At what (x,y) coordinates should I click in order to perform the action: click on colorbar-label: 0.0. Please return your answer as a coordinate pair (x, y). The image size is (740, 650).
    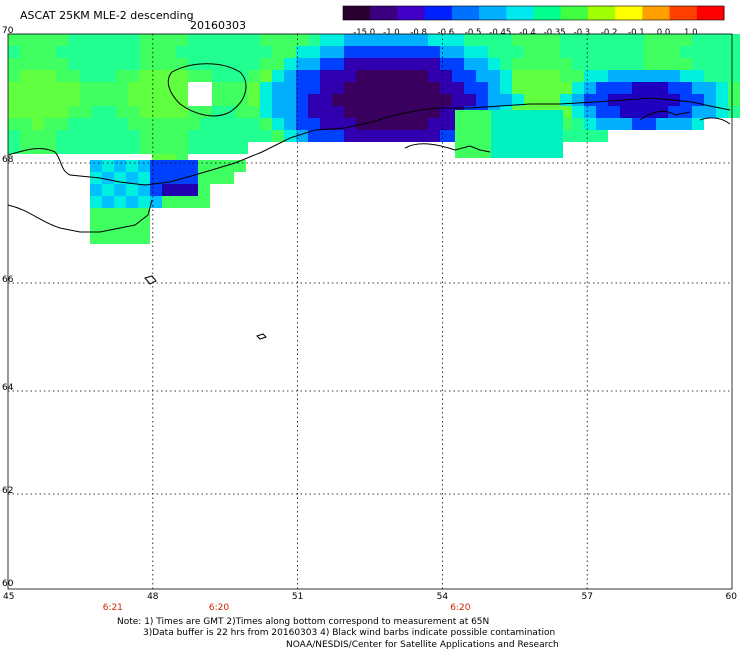
    Looking at the image, I should click on (664, 33).